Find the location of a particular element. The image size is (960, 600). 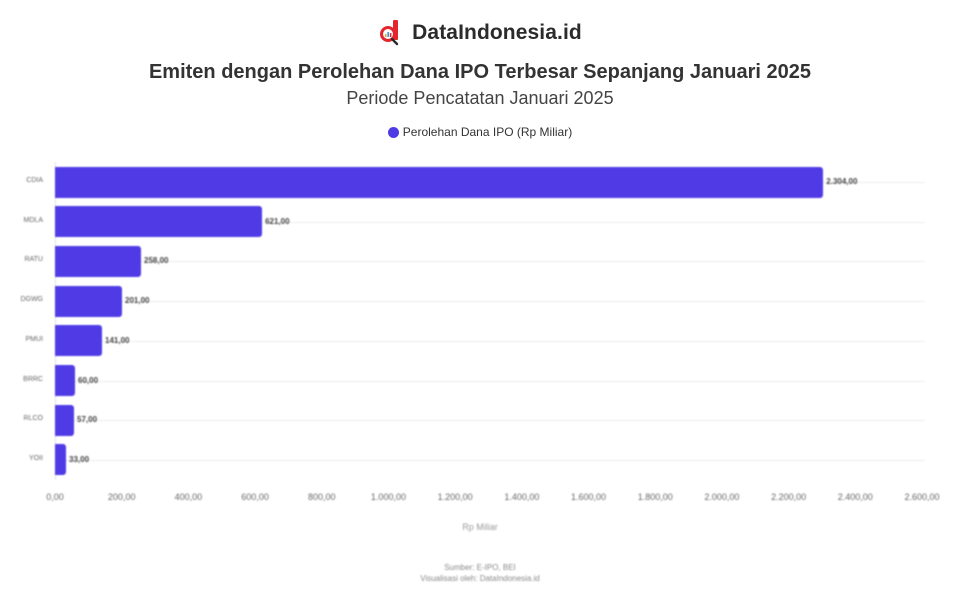

x-tick-label: 1.400,00 is located at coordinates (522, 497).